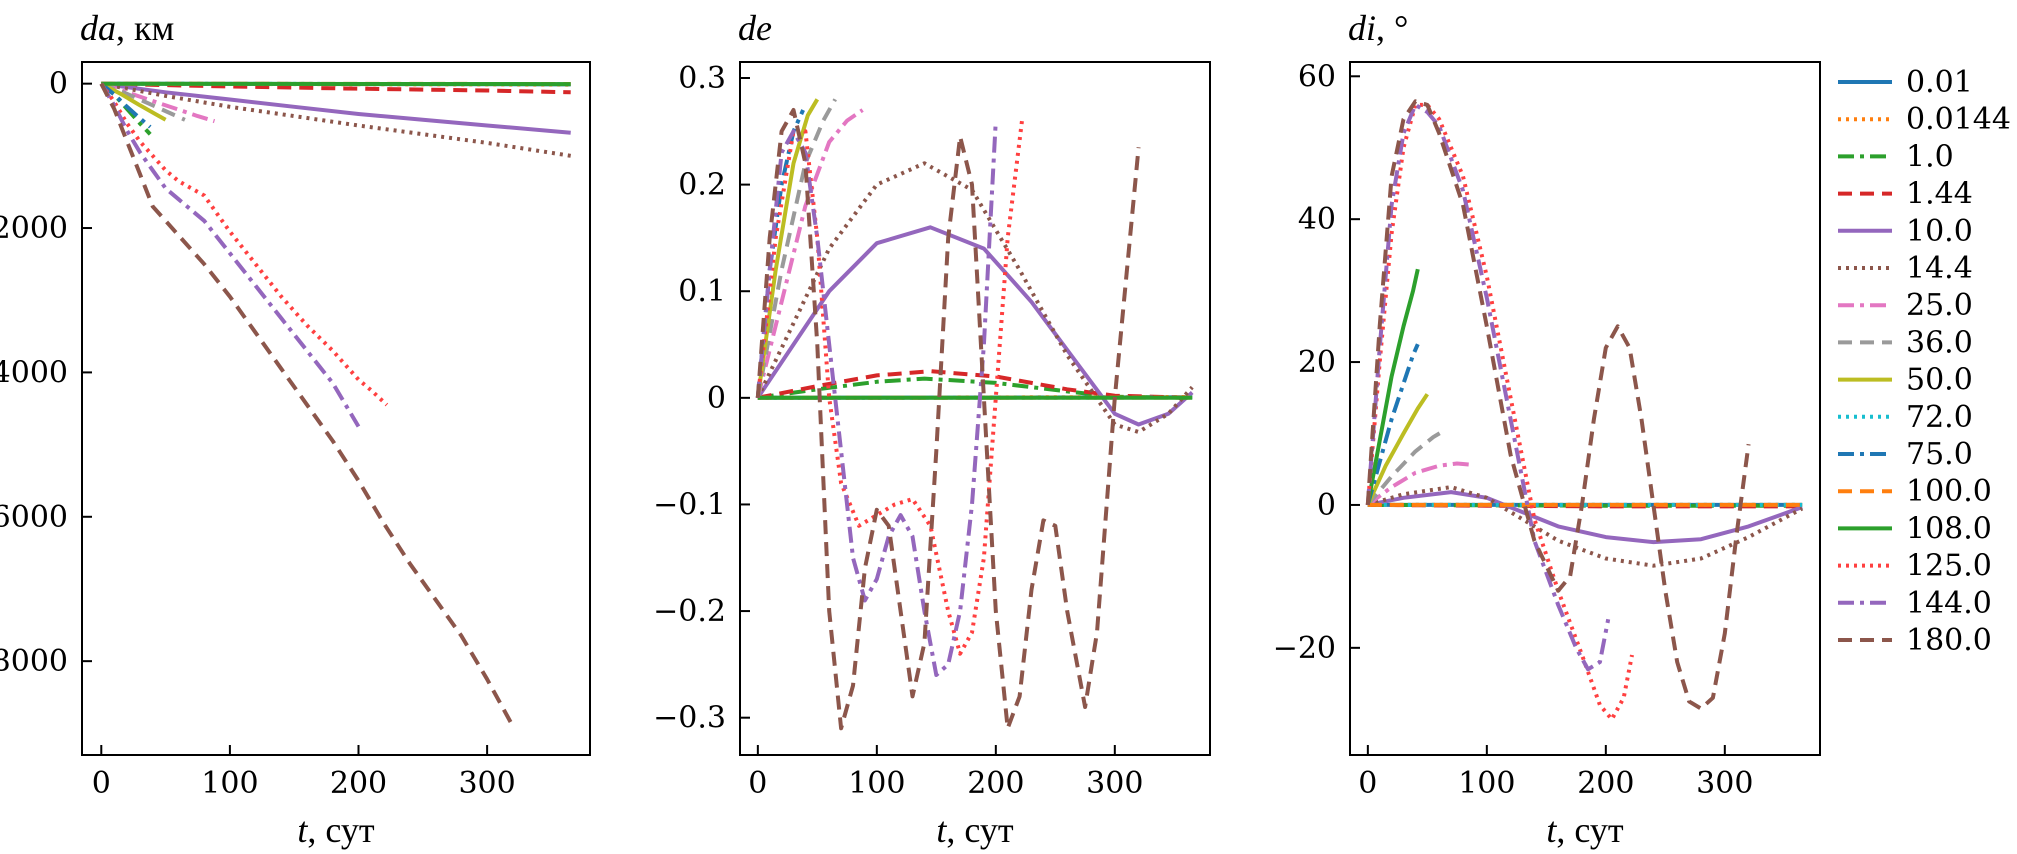 This screenshot has width=2017, height=854. Describe the element at coordinates (1362, 28) in the screenshot. I see `y-axis-symbol: di` at that location.